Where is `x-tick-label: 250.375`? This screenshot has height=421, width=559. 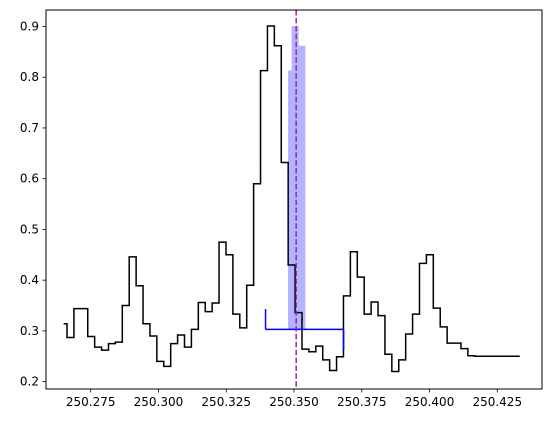
x-tick-label: 250.375 is located at coordinates (362, 402).